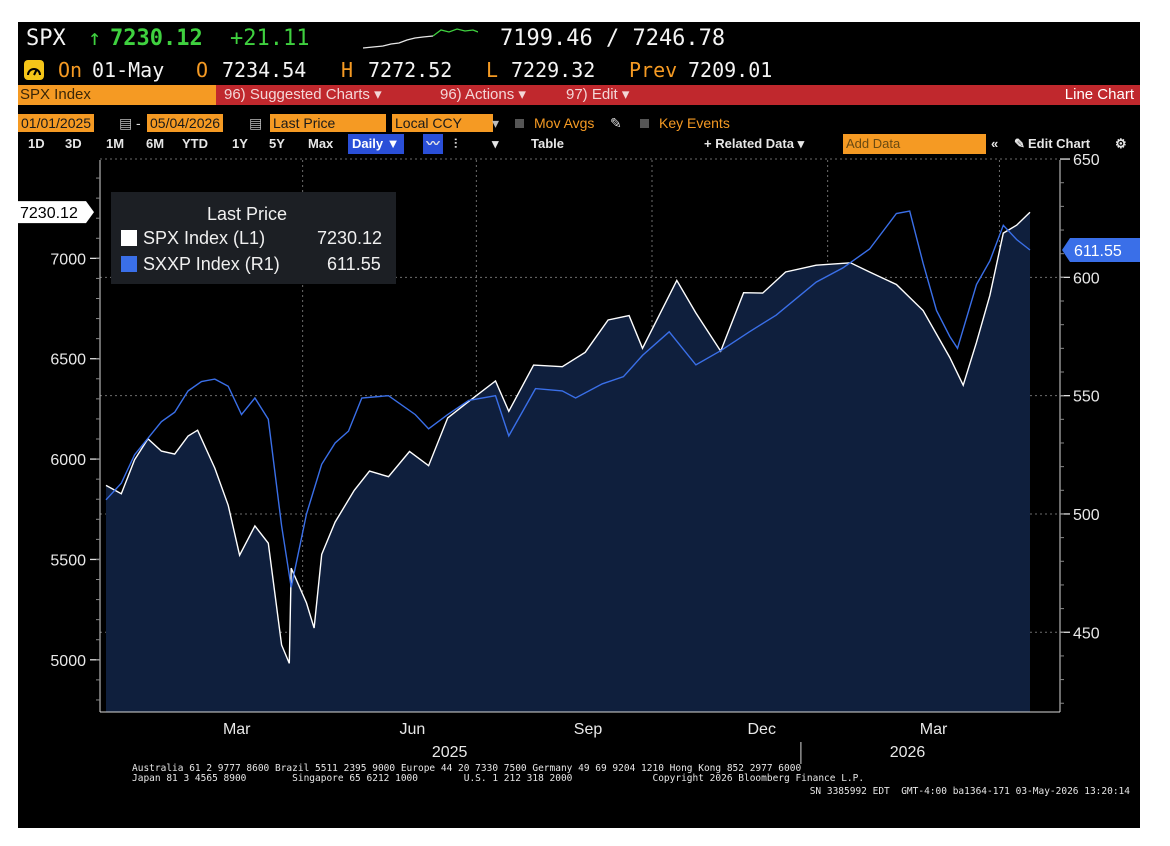 The image size is (1170, 846). Describe the element at coordinates (1121, 143) in the screenshot. I see `gear-icon: ⚙` at that location.